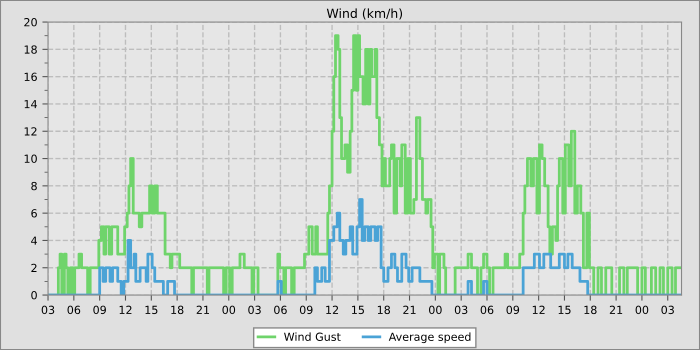  What do you see at coordinates (30, 131) in the screenshot?
I see `y-tick-label: 12` at bounding box center [30, 131].